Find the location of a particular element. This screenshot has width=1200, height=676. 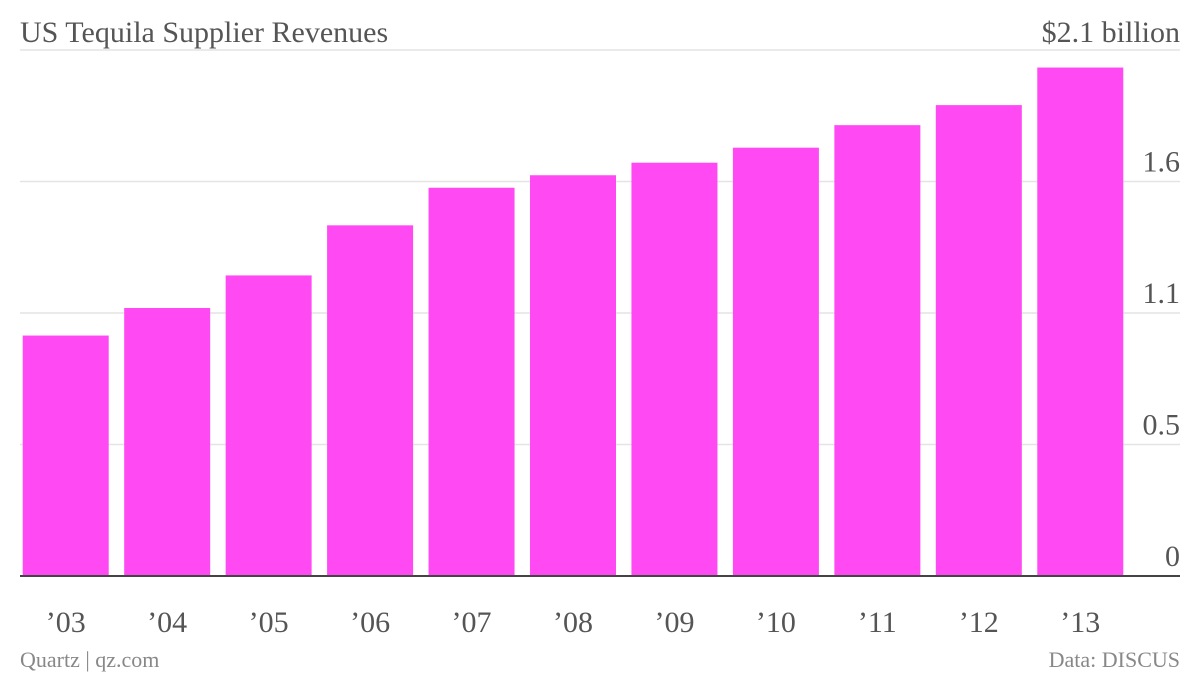

x-tick-label: ’09 is located at coordinates (674, 622).